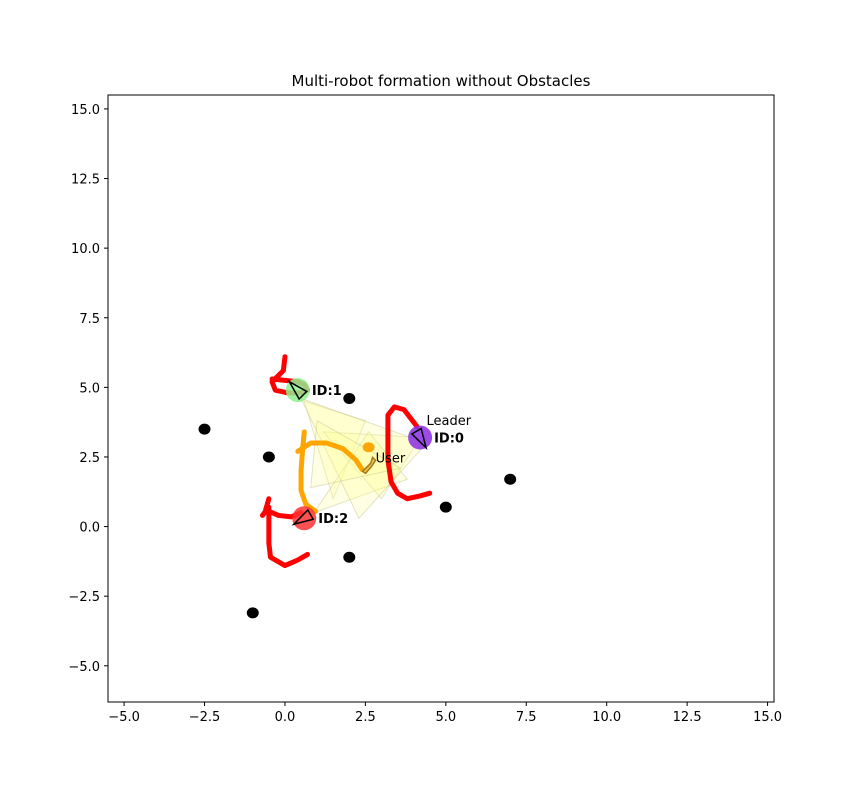  Describe the element at coordinates (369, 465) in the screenshot. I see `user-marker` at that location.